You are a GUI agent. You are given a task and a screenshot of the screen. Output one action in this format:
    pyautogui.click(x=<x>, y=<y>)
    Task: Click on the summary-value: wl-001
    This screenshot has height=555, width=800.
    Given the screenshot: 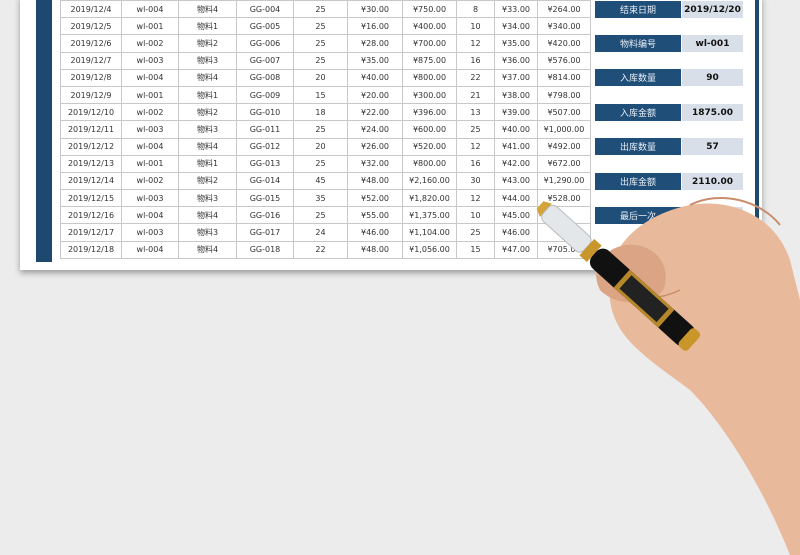 What is the action you would take?
    pyautogui.click(x=712, y=43)
    